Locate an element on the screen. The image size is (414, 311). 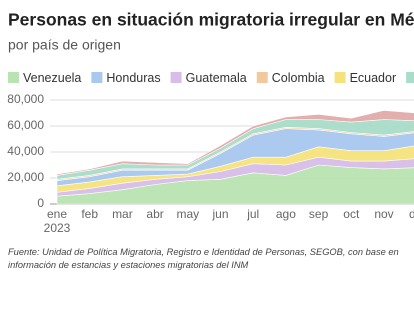
legend-label: Guatemala is located at coordinates (216, 78).